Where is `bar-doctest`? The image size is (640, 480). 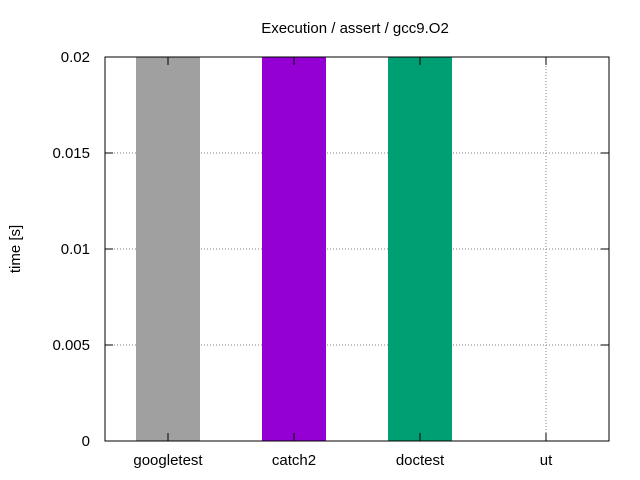 bar-doctest is located at coordinates (420, 249).